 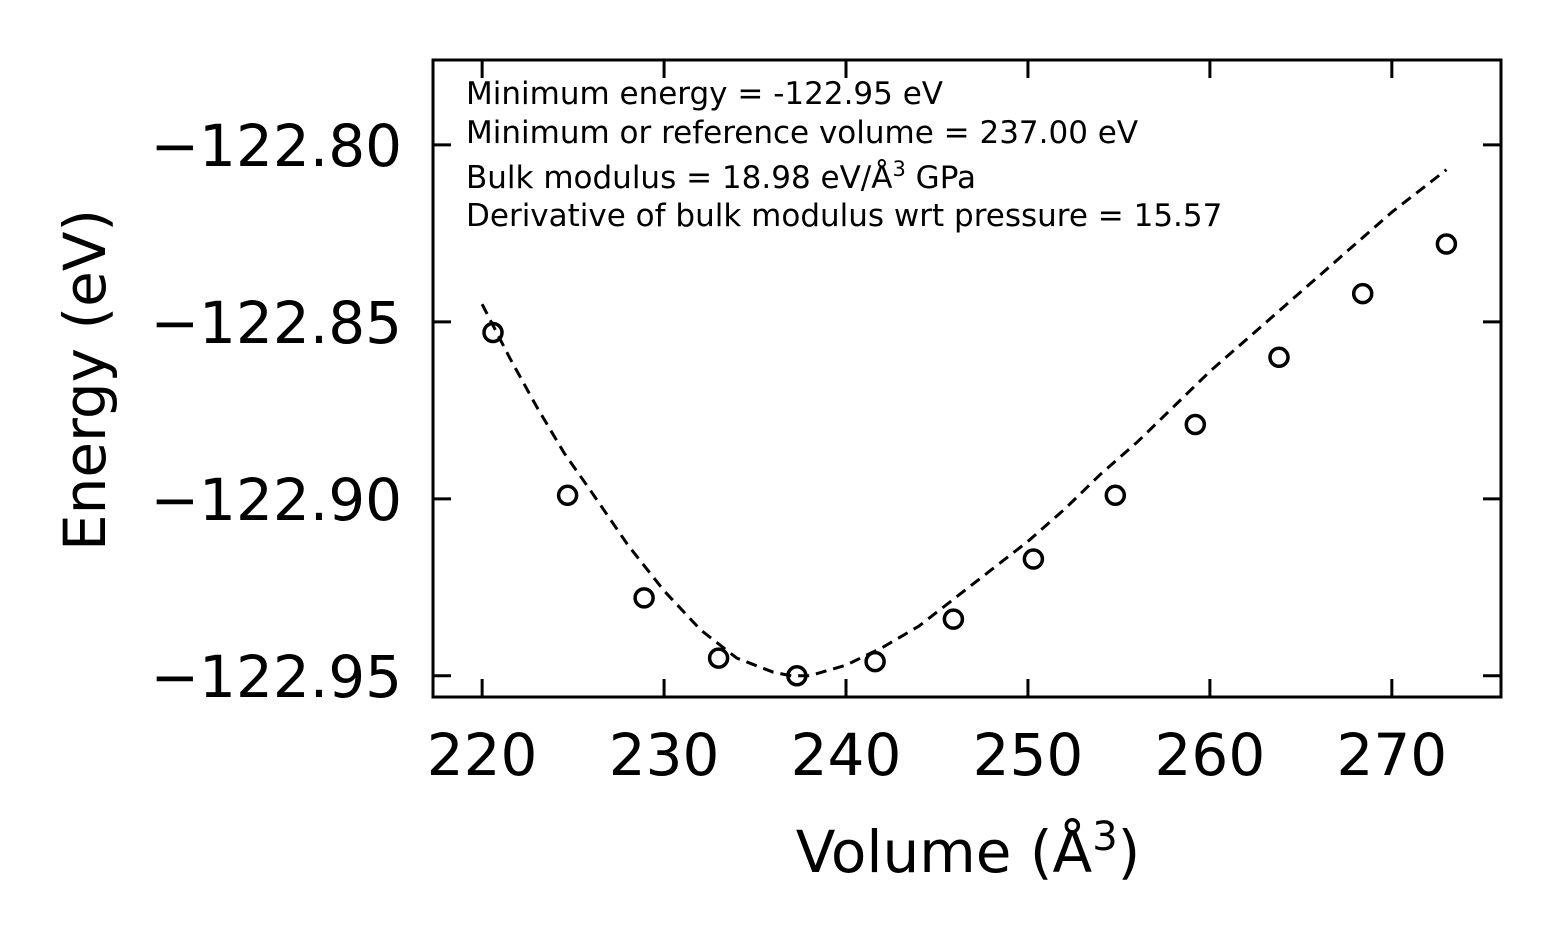 What do you see at coordinates (276, 146) in the screenshot?
I see `y-tick-label: −122.80` at bounding box center [276, 146].